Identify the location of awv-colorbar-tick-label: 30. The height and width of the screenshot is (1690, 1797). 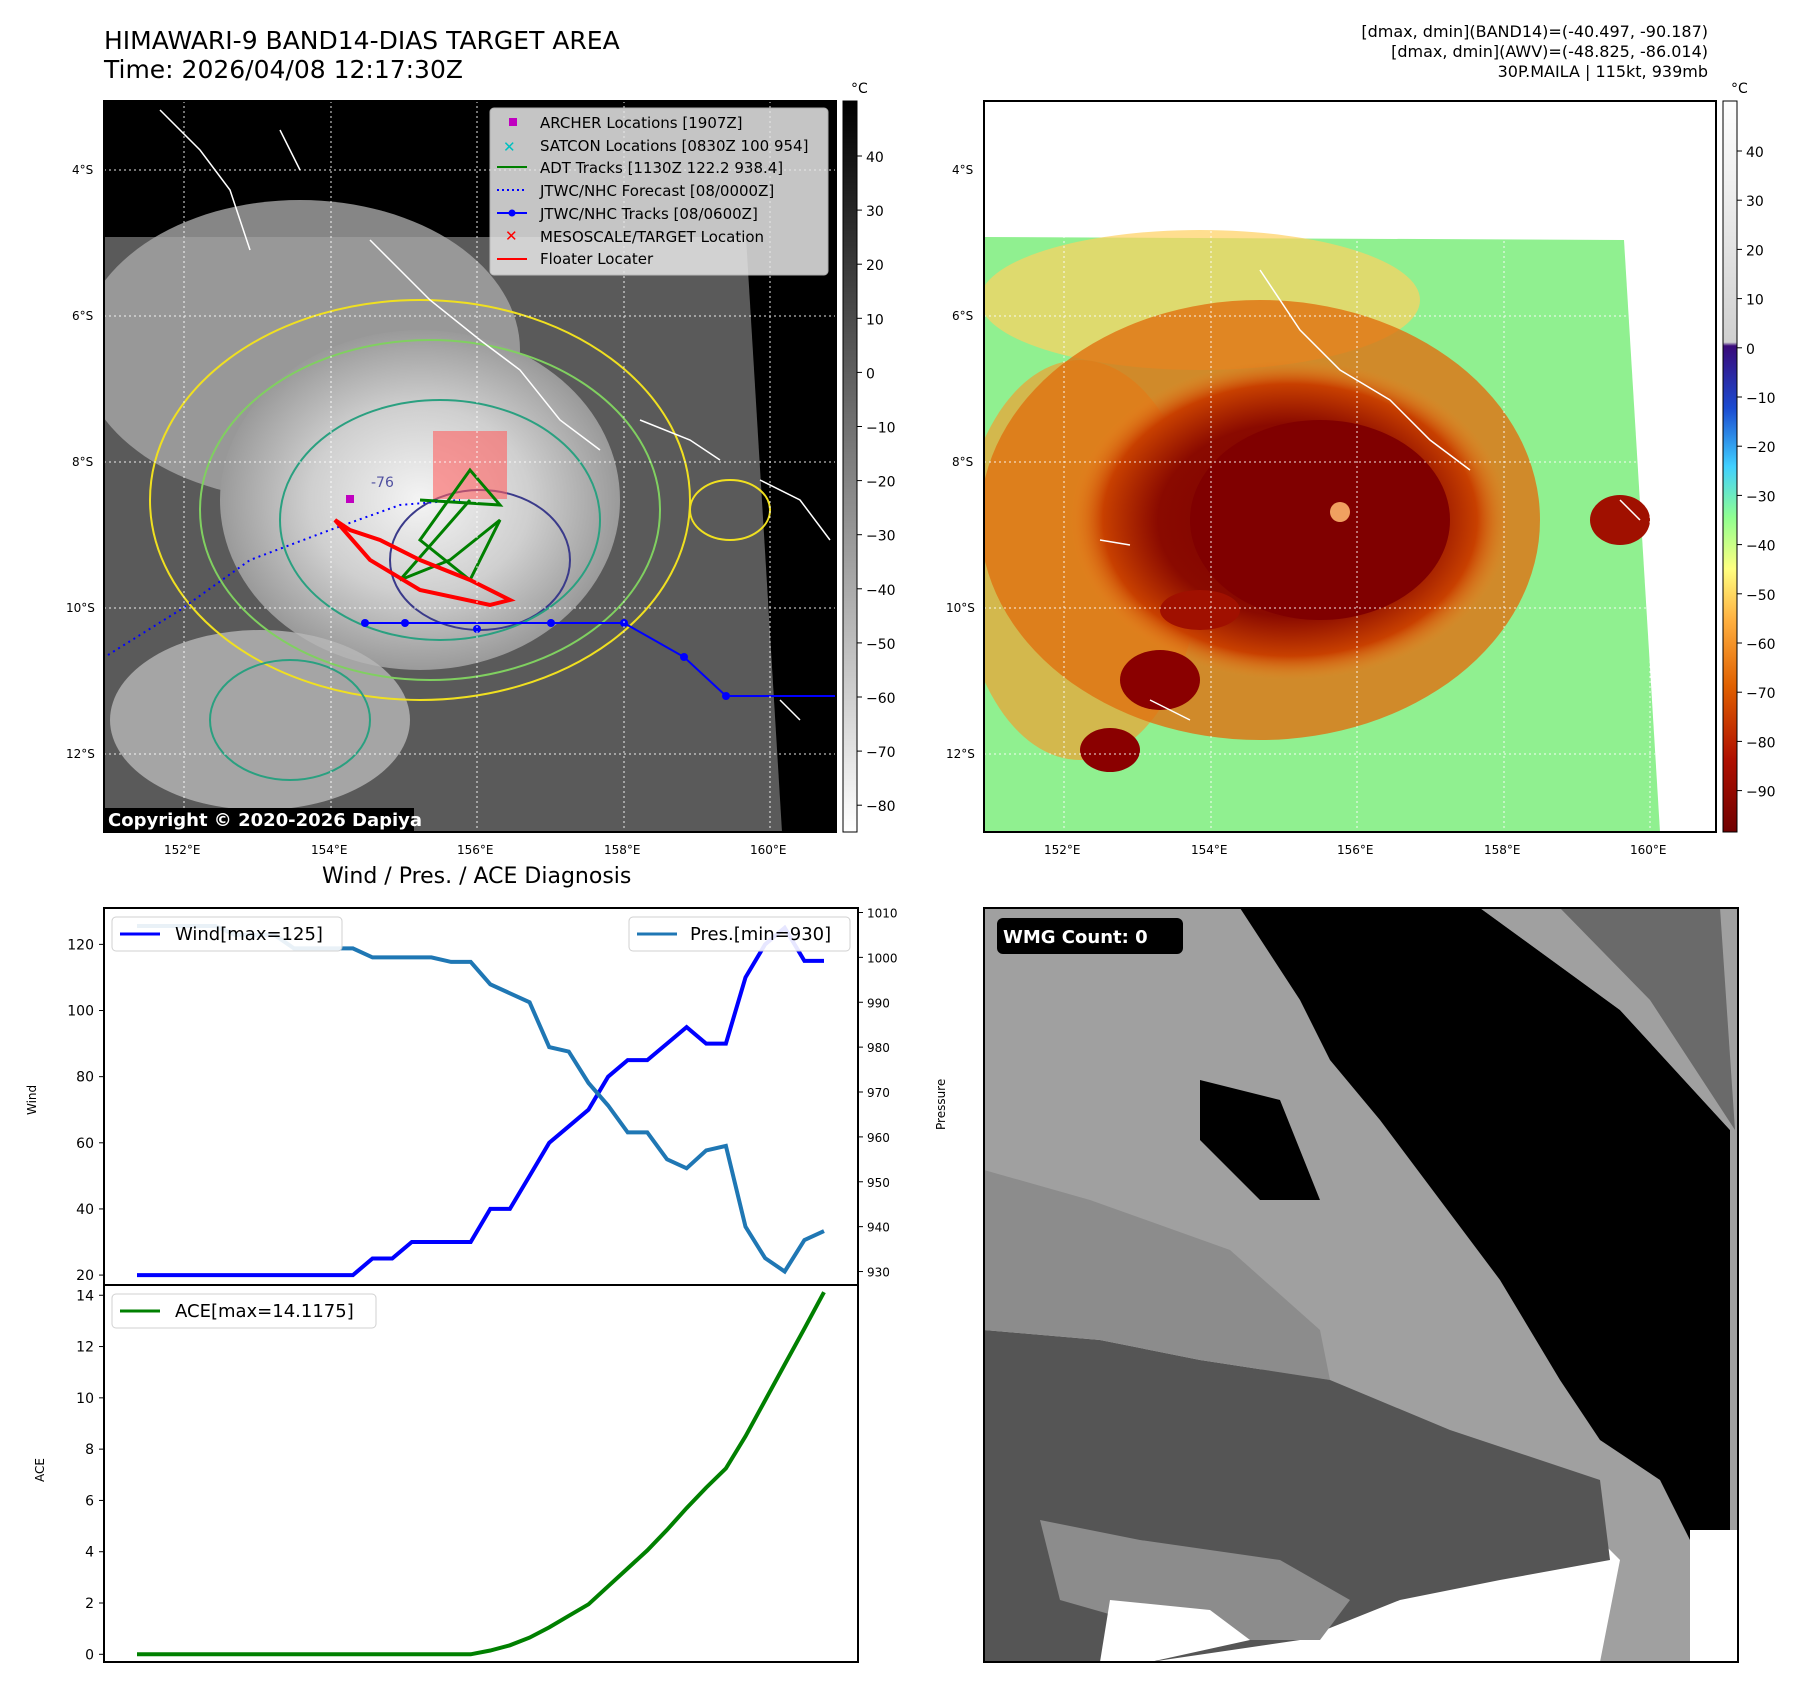
(1755, 202).